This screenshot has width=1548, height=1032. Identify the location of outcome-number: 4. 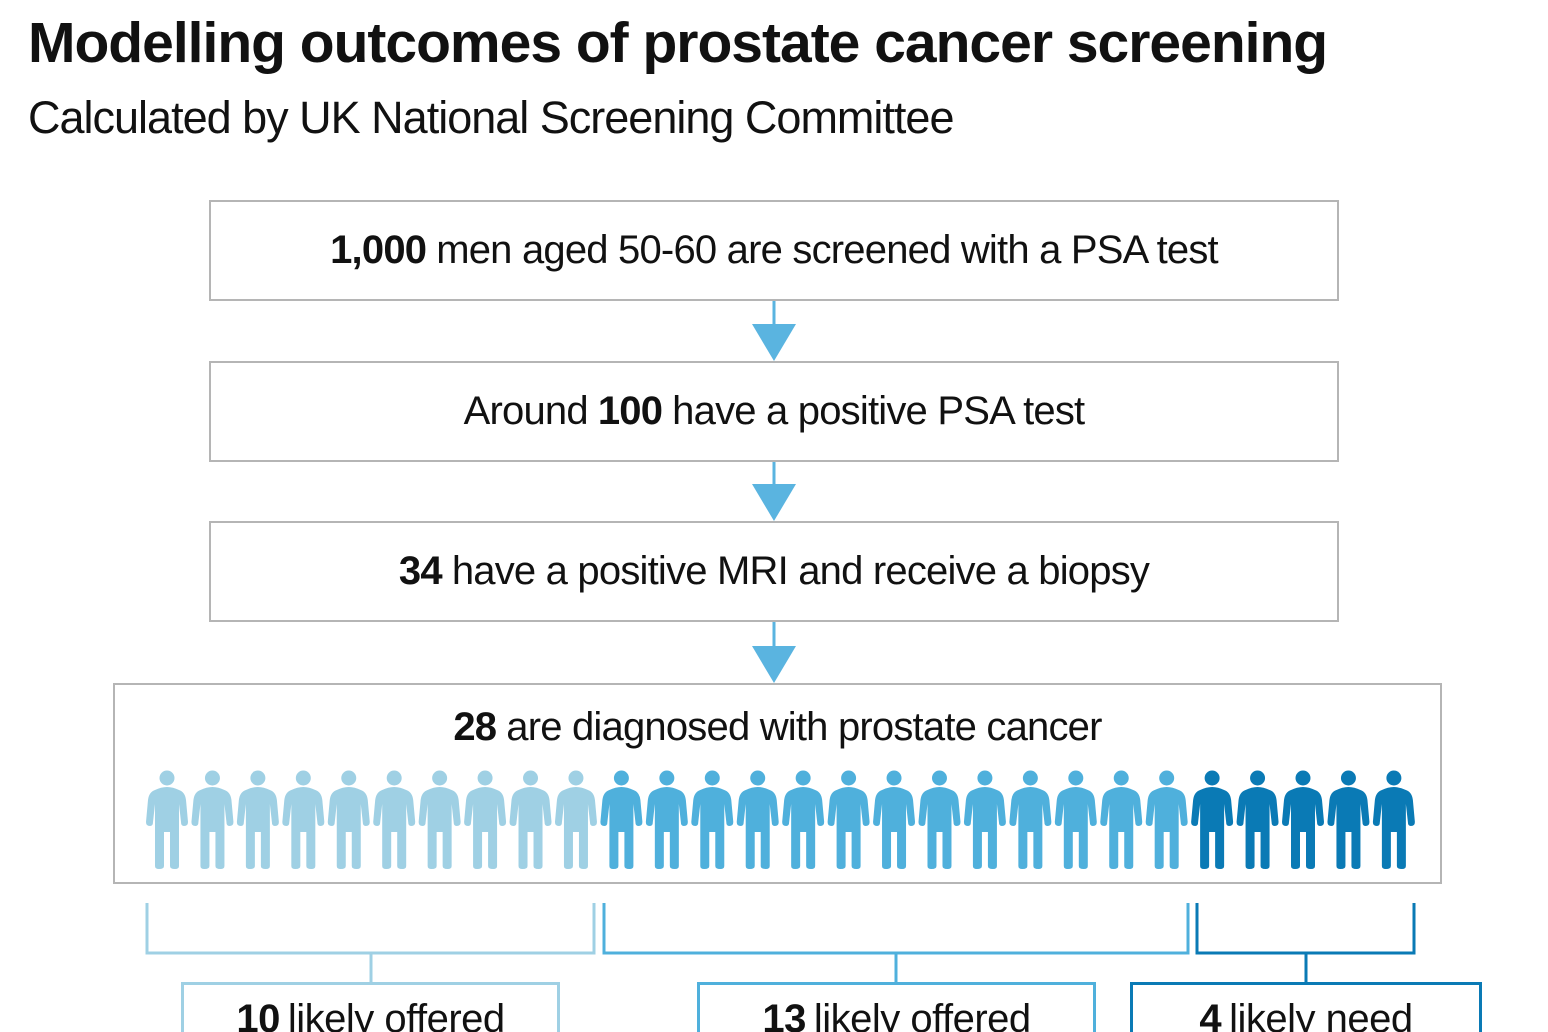
(1210, 1014).